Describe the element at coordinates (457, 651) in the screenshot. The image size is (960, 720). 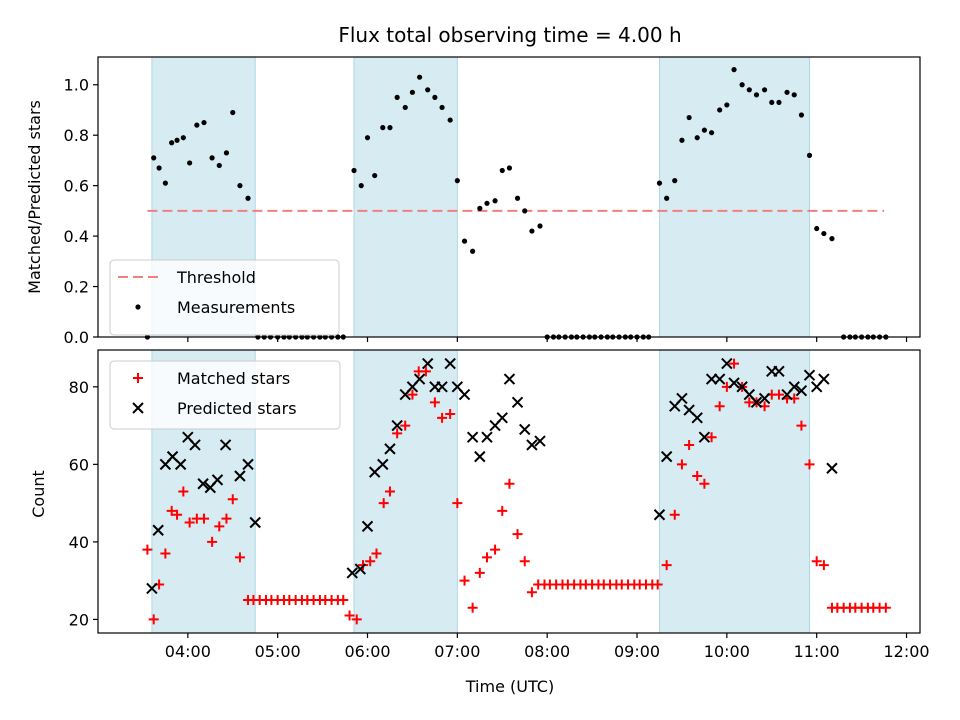
I see `x-tick-label: 07:00` at that location.